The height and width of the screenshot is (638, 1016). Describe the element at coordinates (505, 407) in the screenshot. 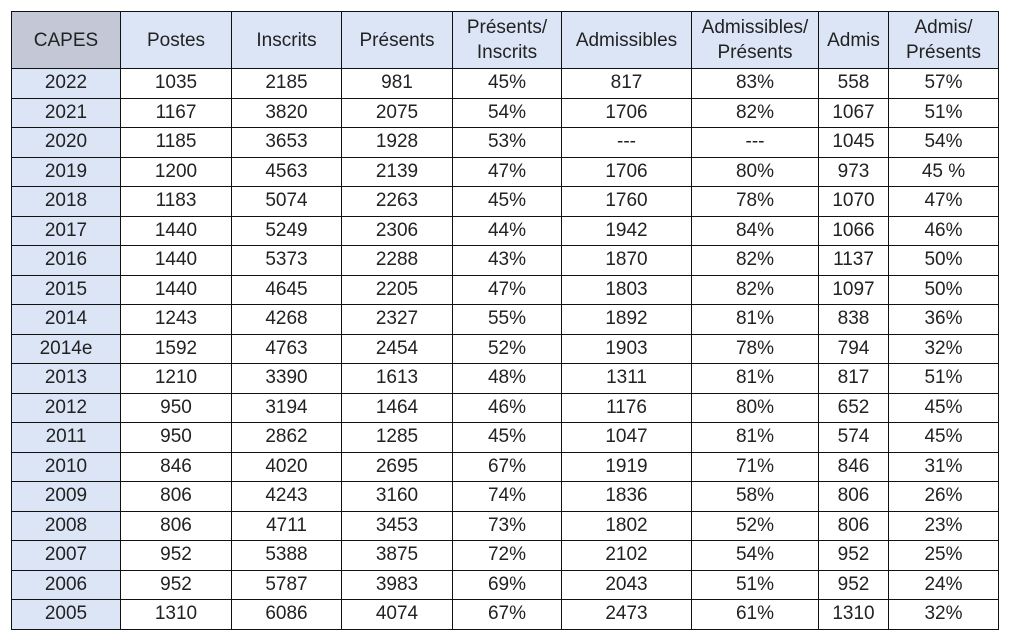

I see `table-row: 2012 950 3194 1464 46% 1176 80% 652 45%` at that location.